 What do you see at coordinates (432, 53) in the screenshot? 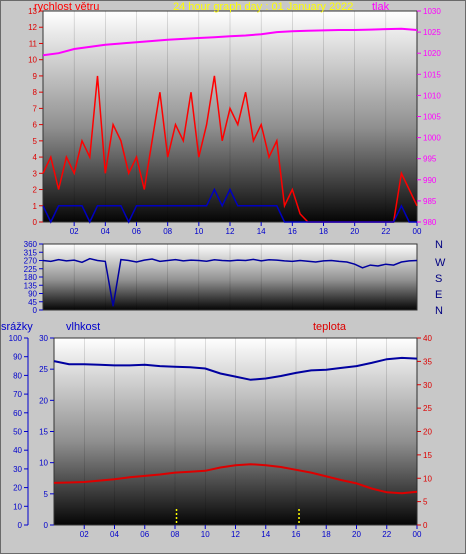
I see `pressure-y-tick-label: 1020` at bounding box center [432, 53].